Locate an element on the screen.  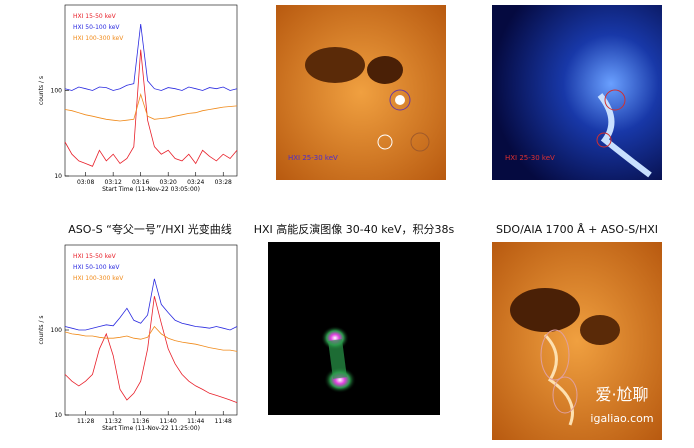
chart-title: ASO-S “夸父一号”/HXI 光变曲线 is located at coordinates (150, 229).